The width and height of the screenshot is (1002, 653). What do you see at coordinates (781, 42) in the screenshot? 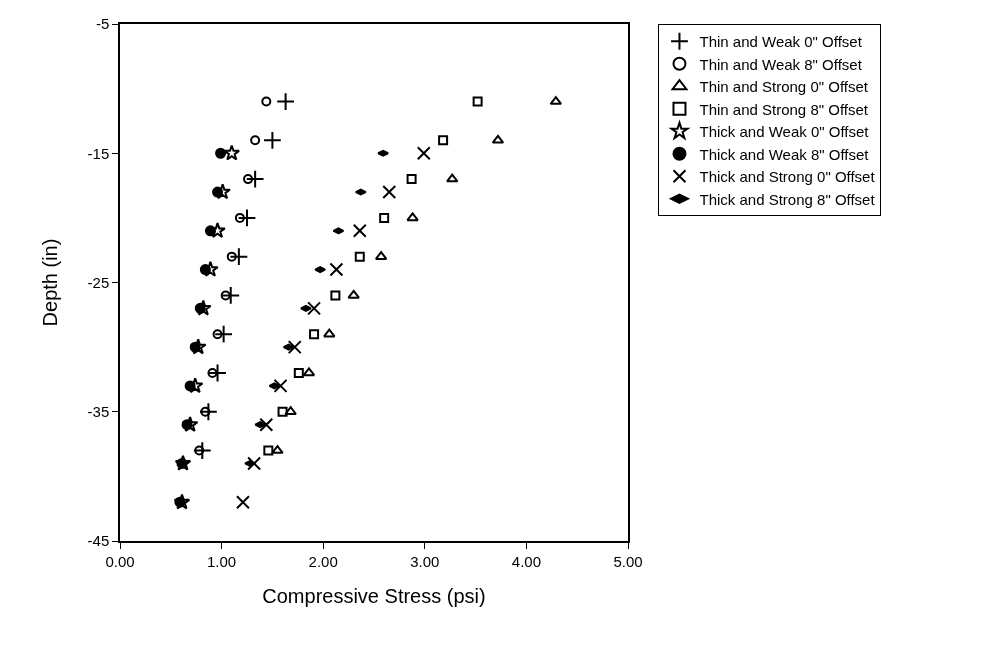
I see `legend-label: Thin and Weak 0" Offset` at bounding box center [781, 42].